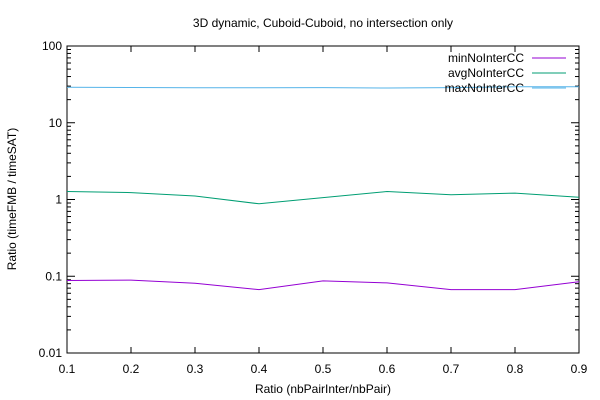  Describe the element at coordinates (485, 88) in the screenshot. I see `legend-label: maxNoInterCC` at that location.